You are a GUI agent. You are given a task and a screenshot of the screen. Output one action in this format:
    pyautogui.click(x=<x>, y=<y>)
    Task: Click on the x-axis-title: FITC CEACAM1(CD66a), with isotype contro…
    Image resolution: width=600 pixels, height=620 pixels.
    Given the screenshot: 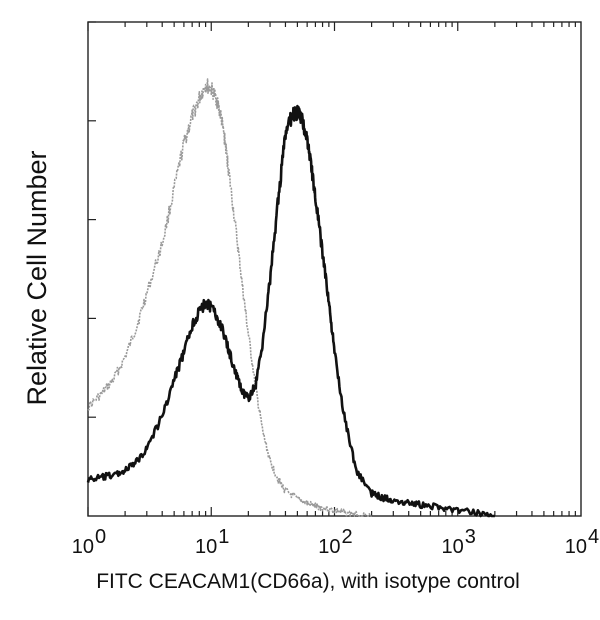 What is the action you would take?
    pyautogui.click(x=308, y=581)
    